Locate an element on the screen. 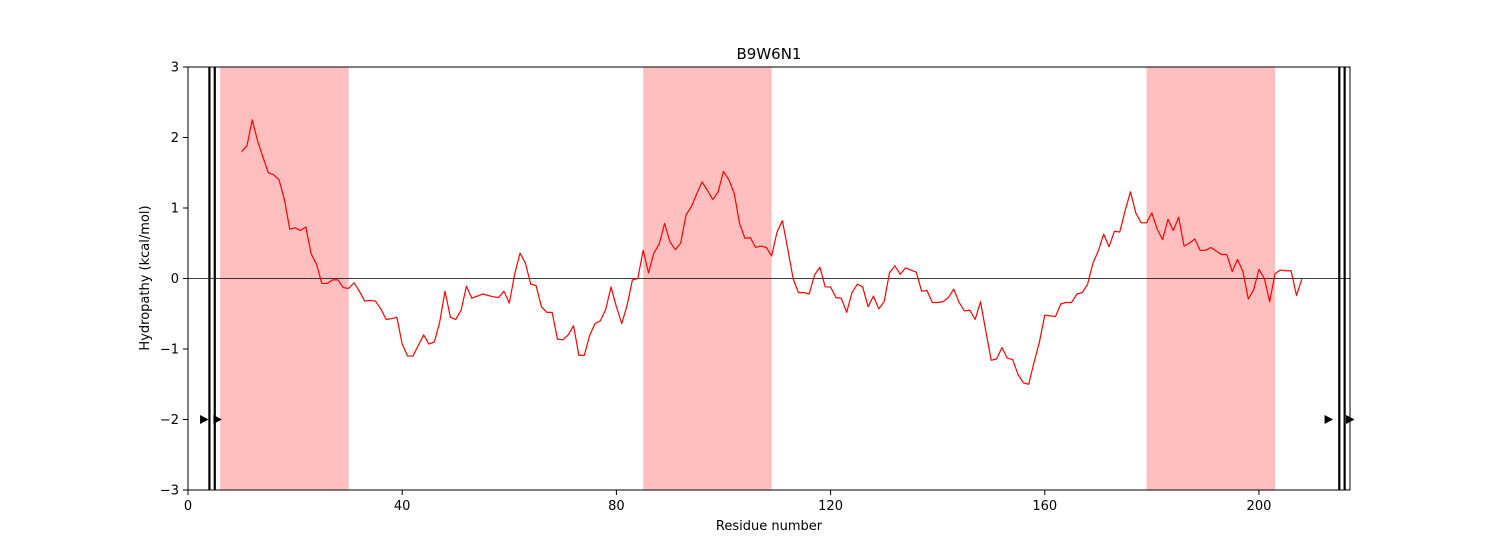 Image resolution: width=1500 pixels, height=550 pixels. y-axis-label: Hydropathy (kcal/mol) is located at coordinates (145, 277).